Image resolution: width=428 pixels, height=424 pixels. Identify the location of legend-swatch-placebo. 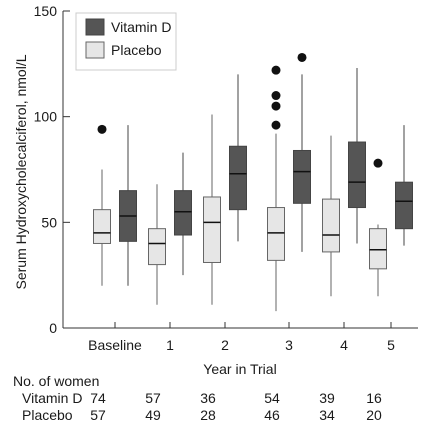
(95, 50).